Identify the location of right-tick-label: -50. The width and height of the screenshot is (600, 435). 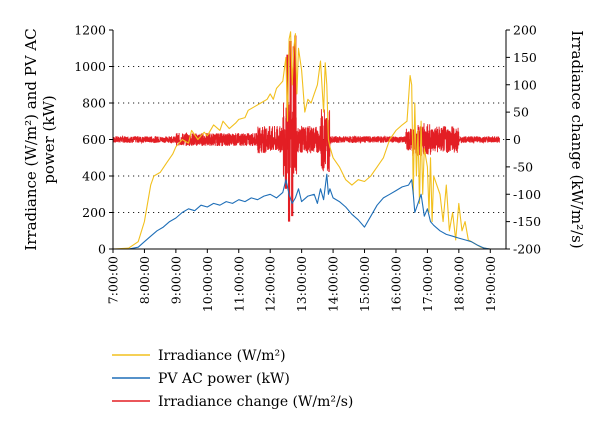
(523, 166).